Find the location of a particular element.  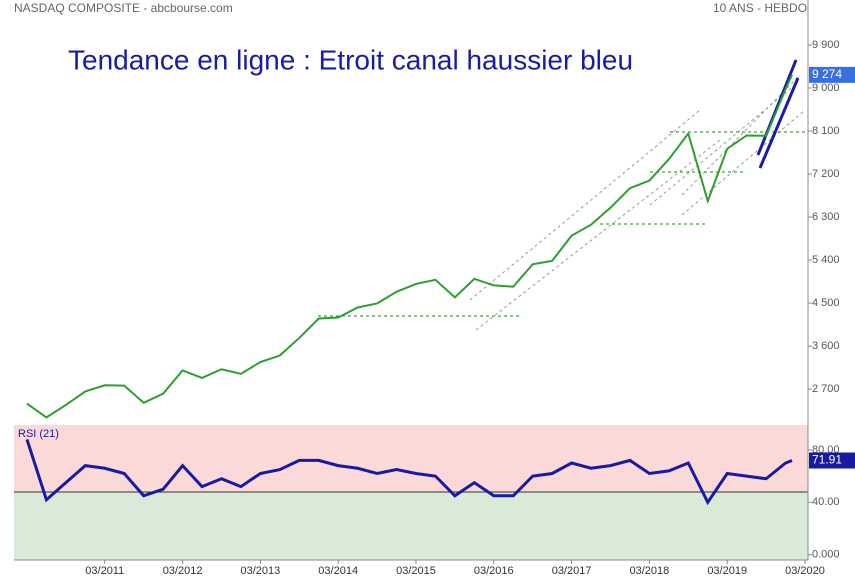

series-line is located at coordinates (409, 472).